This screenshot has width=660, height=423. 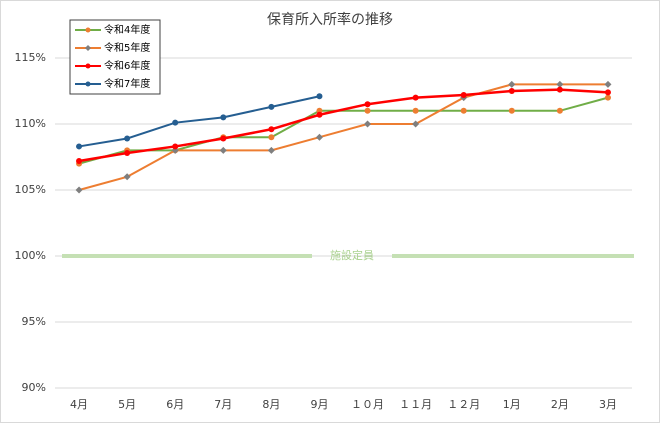 I want to click on legend-label: 令和4年度, so click(x=127, y=29).